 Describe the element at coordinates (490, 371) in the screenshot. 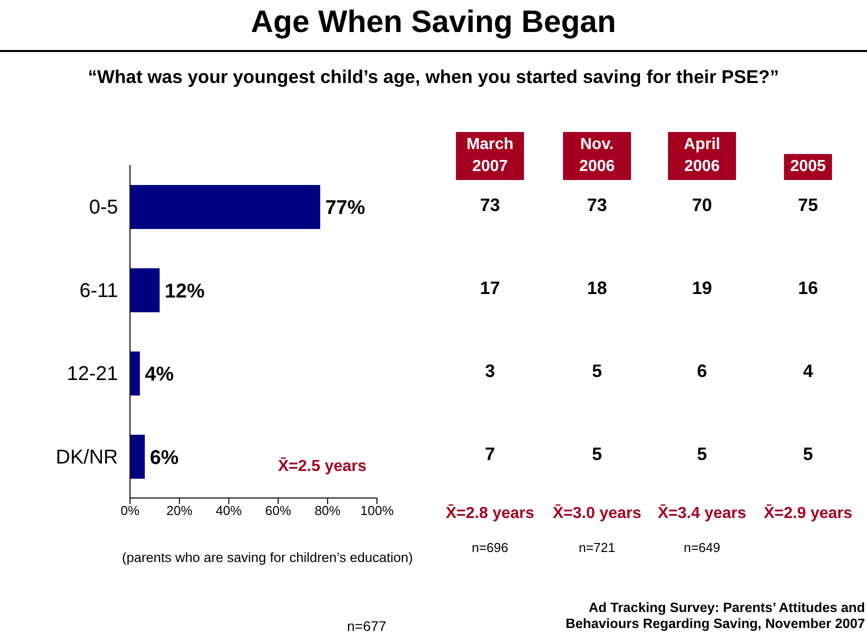

I see `text: 3` at that location.